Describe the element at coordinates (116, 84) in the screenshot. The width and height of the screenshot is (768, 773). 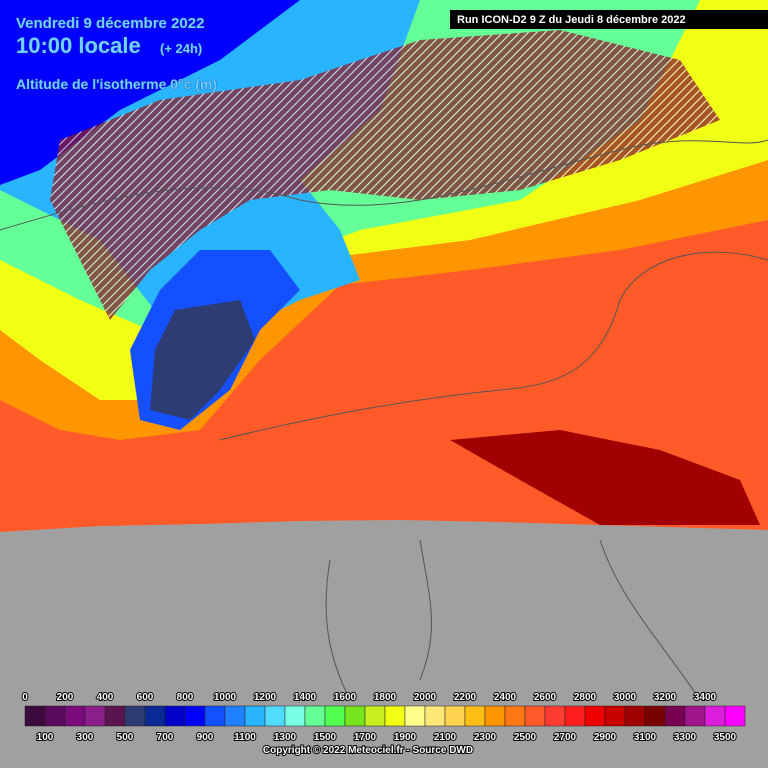
I see `variable-name: Altitude de l'isotherme 0°c (m)` at that location.